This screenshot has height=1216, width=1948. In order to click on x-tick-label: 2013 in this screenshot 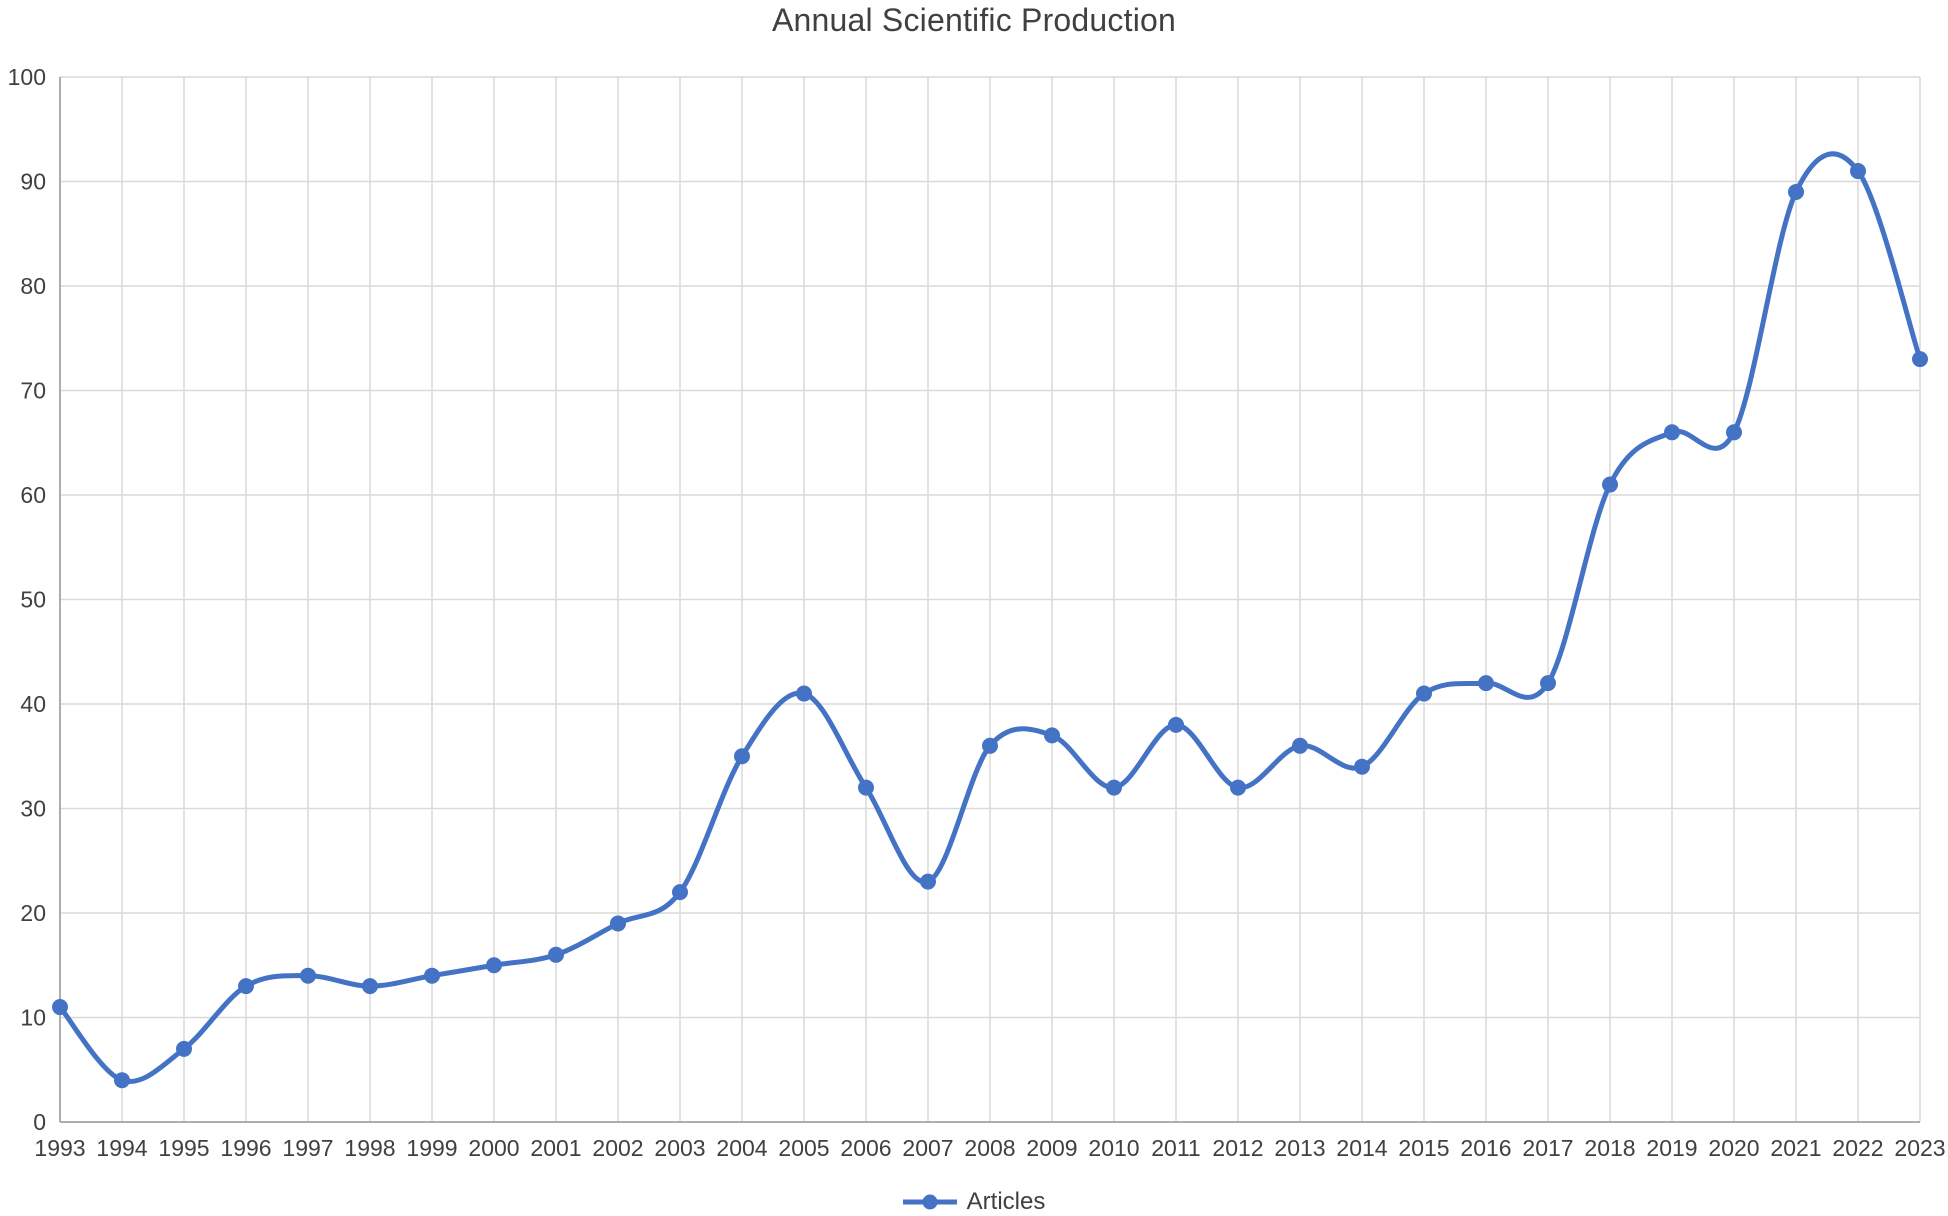, I will do `click(1299, 1148)`.